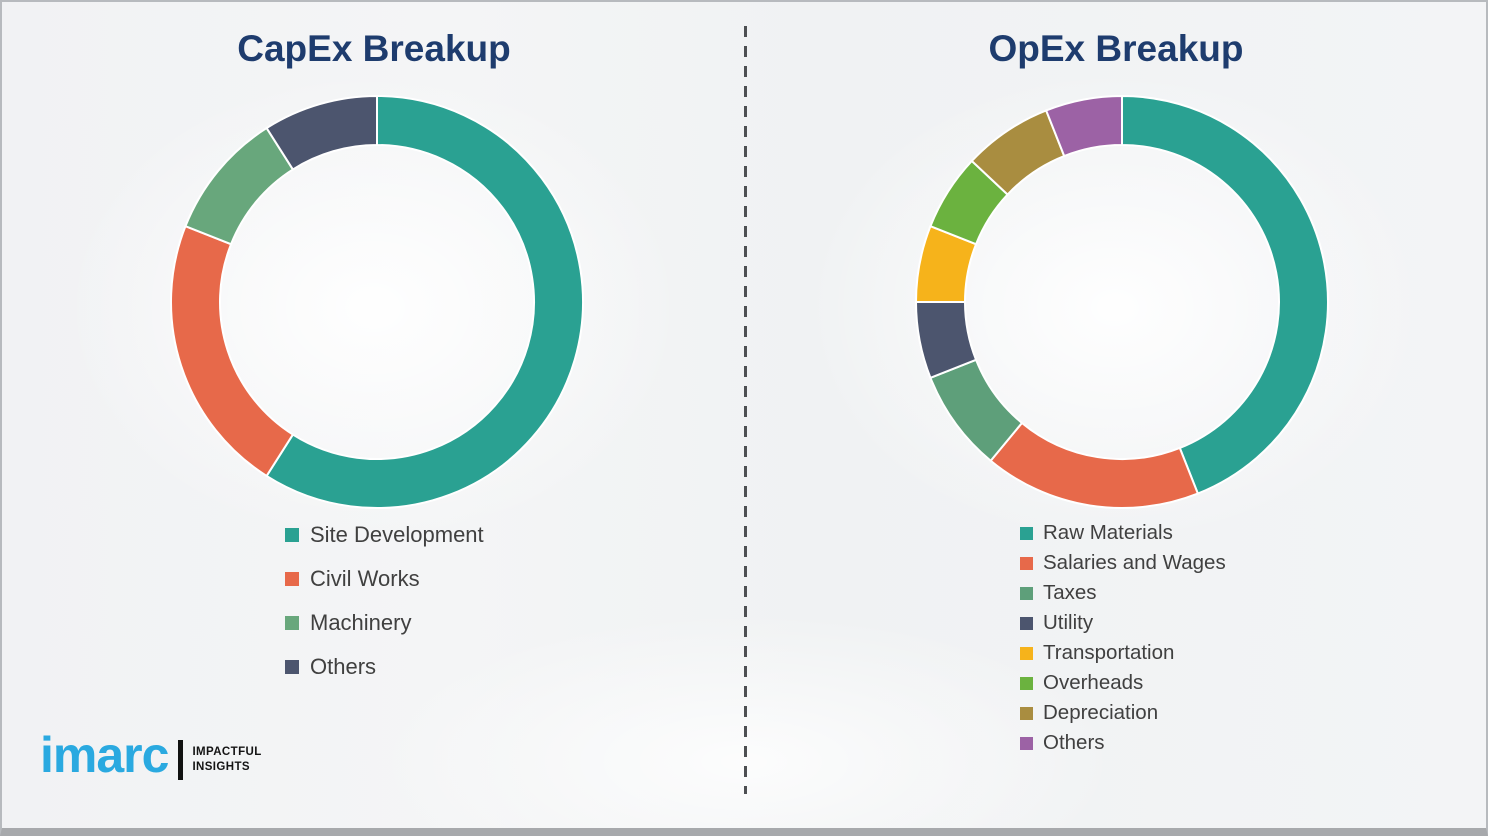  I want to click on legend-item: Transportation, so click(1123, 653).